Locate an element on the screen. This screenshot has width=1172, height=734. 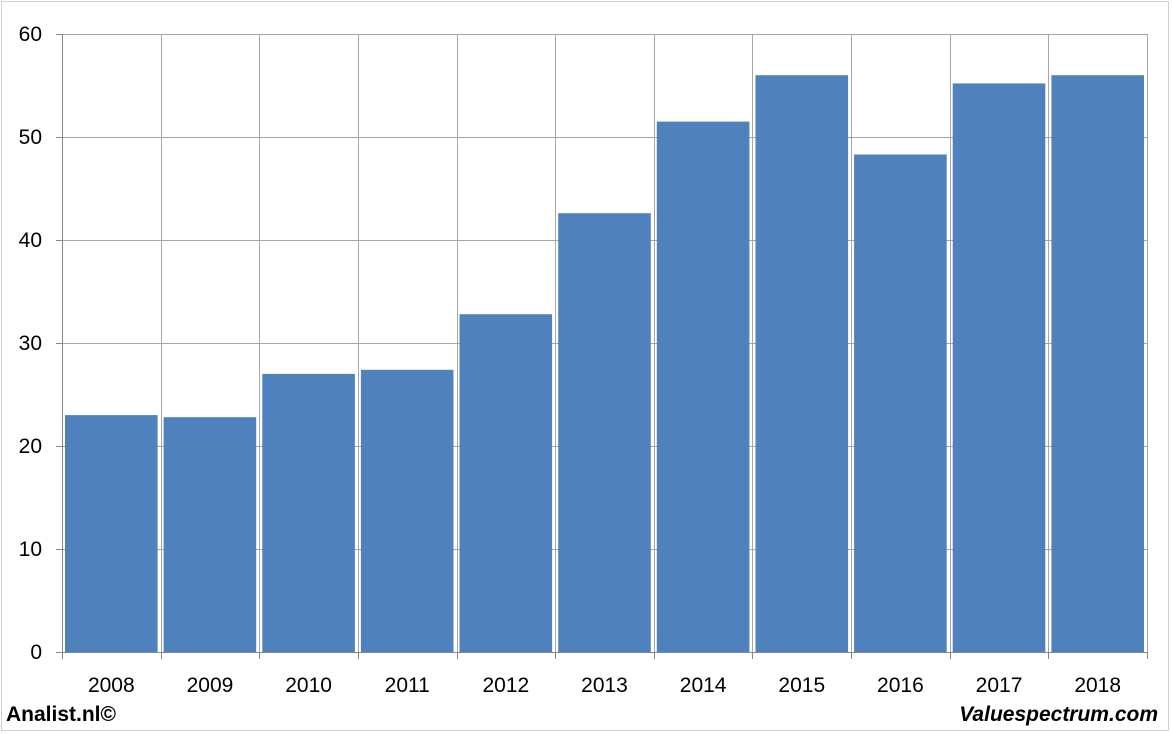
bar-2017 is located at coordinates (999, 367).